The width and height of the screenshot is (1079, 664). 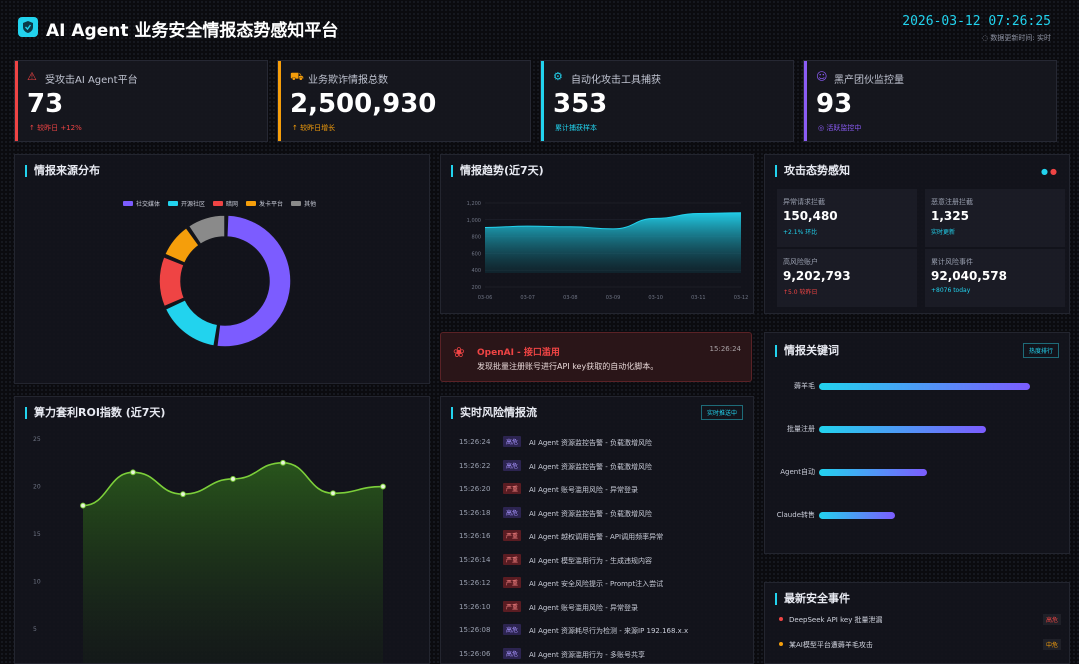 What do you see at coordinates (943, 232) in the screenshot?
I see `stat-delta: 实时更新` at bounding box center [943, 232].